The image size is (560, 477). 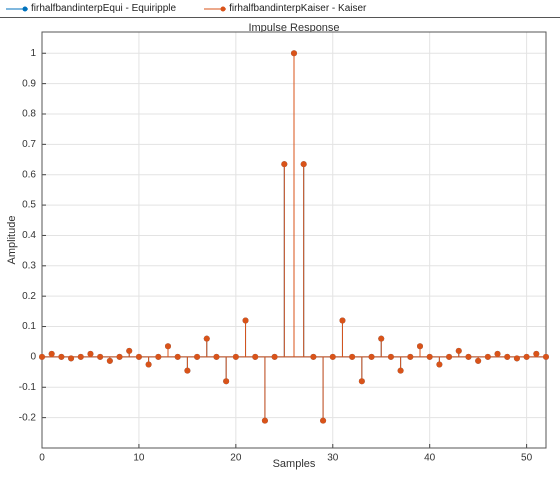 I want to click on x-tick-label: 20, so click(x=236, y=458).